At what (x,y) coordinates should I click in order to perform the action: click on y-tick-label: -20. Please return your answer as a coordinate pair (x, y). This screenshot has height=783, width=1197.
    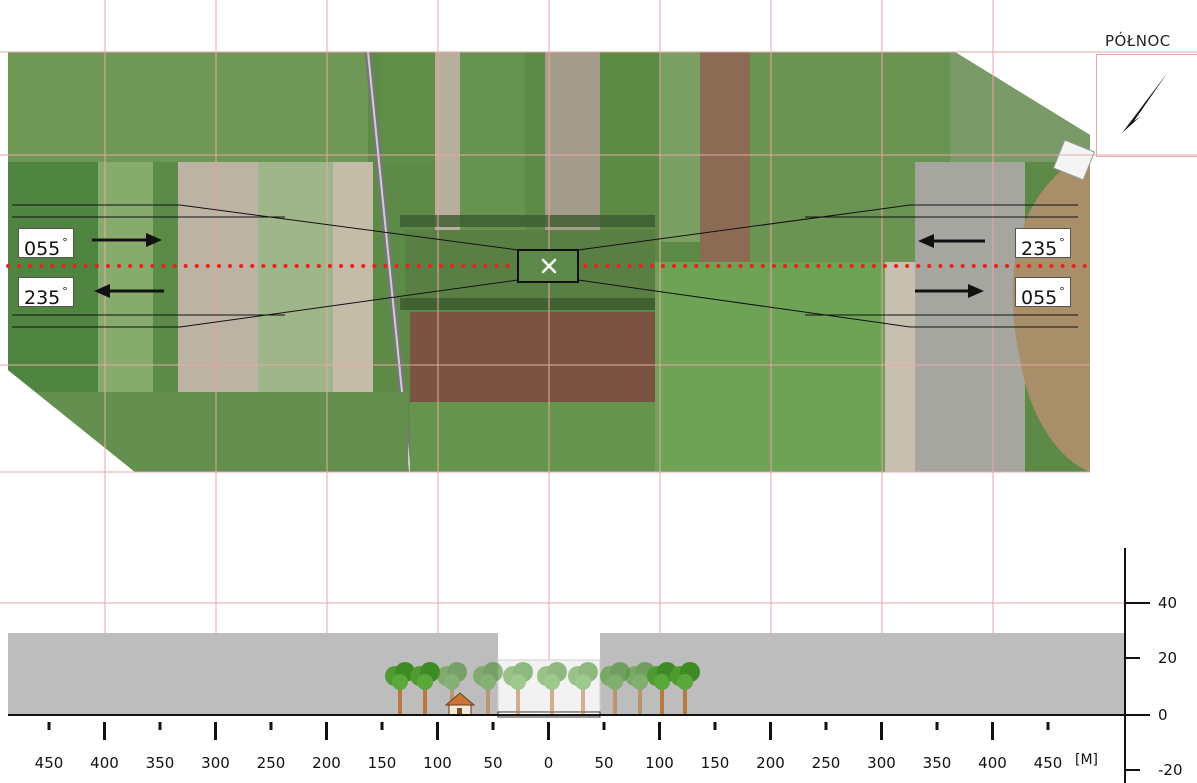
    Looking at the image, I should click on (1170, 770).